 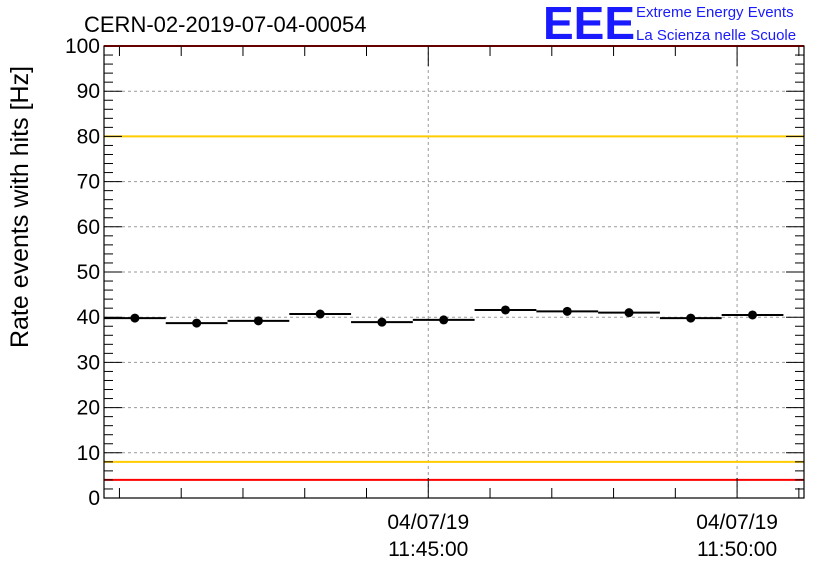 What do you see at coordinates (225, 24) in the screenshot?
I see `chart-title: CERN-02-2019-07-04-00054` at bounding box center [225, 24].